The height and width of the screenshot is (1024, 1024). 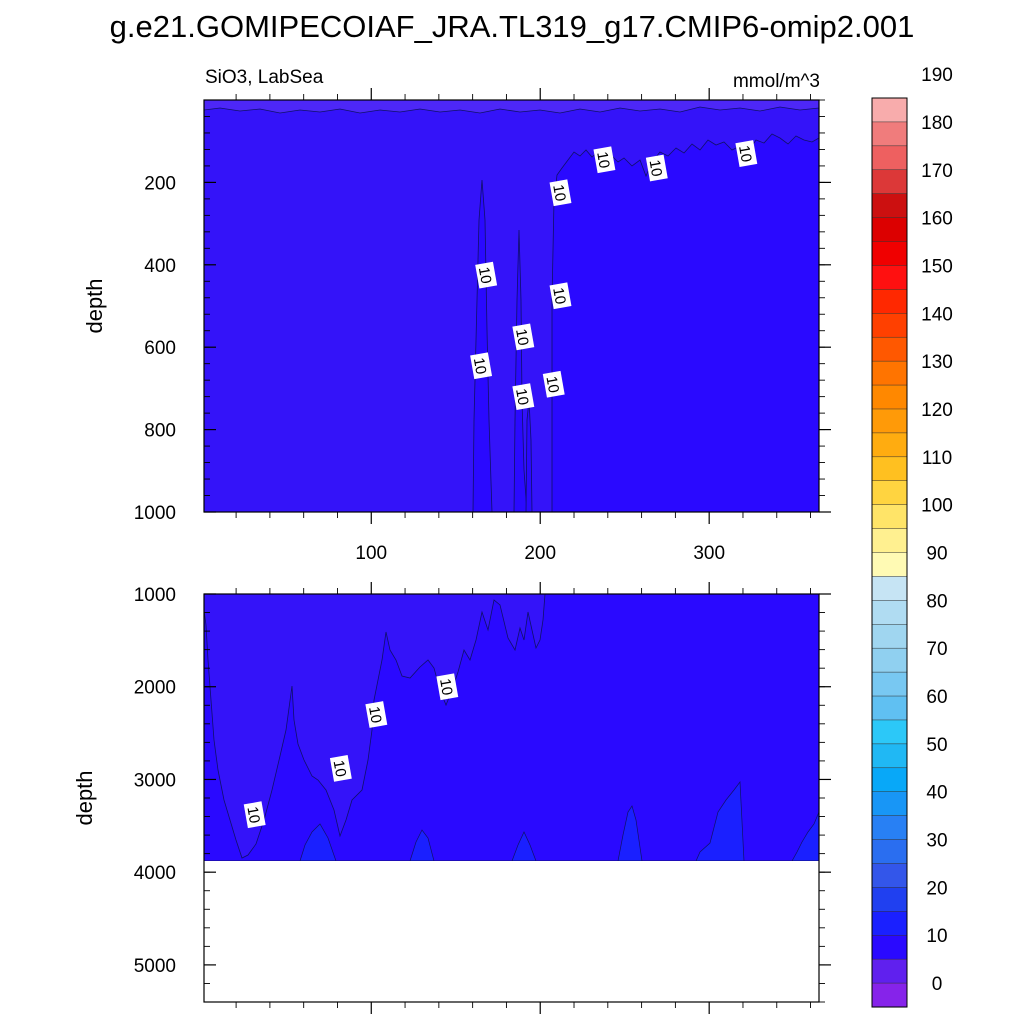 What do you see at coordinates (936, 554) in the screenshot?
I see `colorbar-label: 90` at bounding box center [936, 554].